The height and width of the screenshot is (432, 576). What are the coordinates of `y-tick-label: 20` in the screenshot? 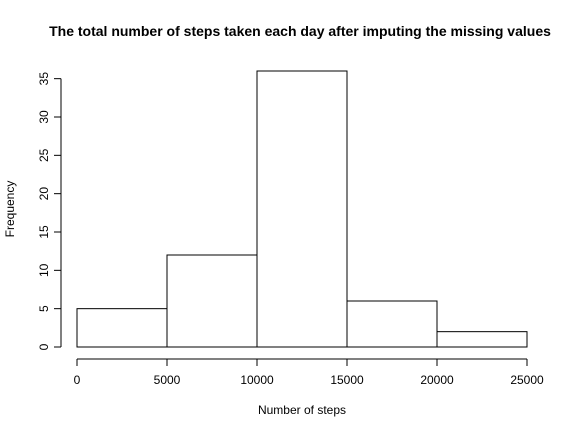 It's located at (44, 194).